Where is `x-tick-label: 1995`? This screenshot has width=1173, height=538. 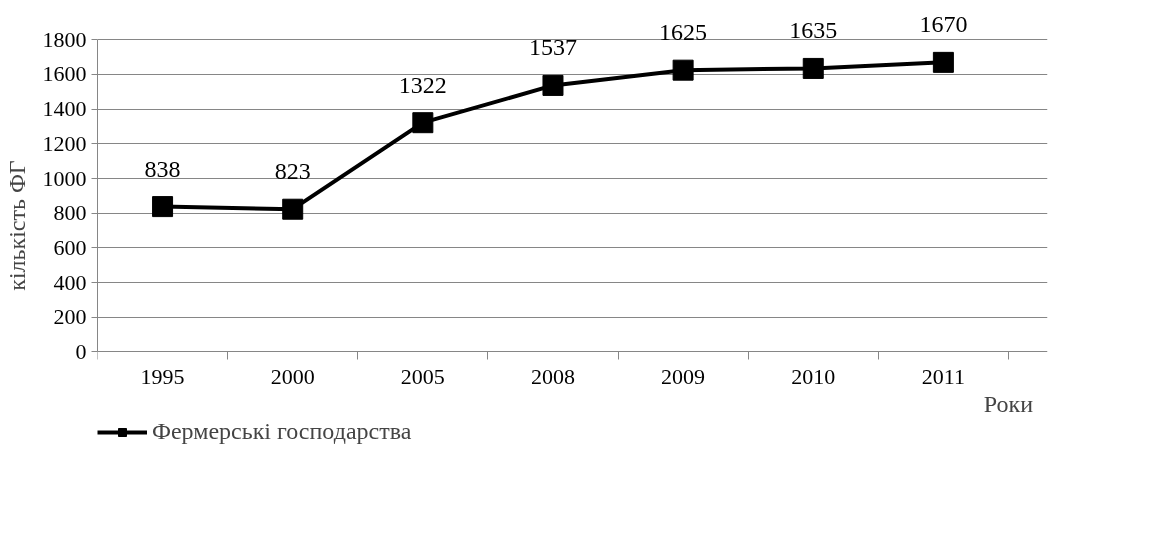
x-tick-label: 1995 is located at coordinates (162, 376).